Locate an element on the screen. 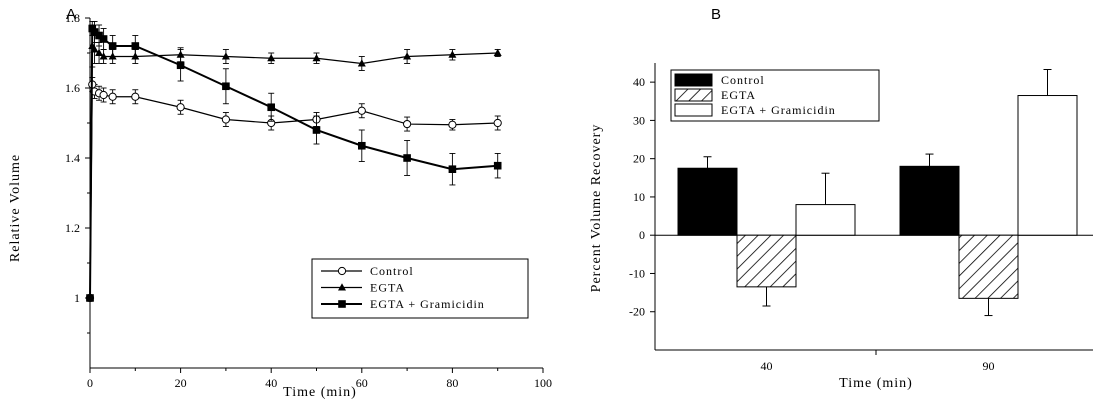  x-tick-label: 20 is located at coordinates (181, 383).